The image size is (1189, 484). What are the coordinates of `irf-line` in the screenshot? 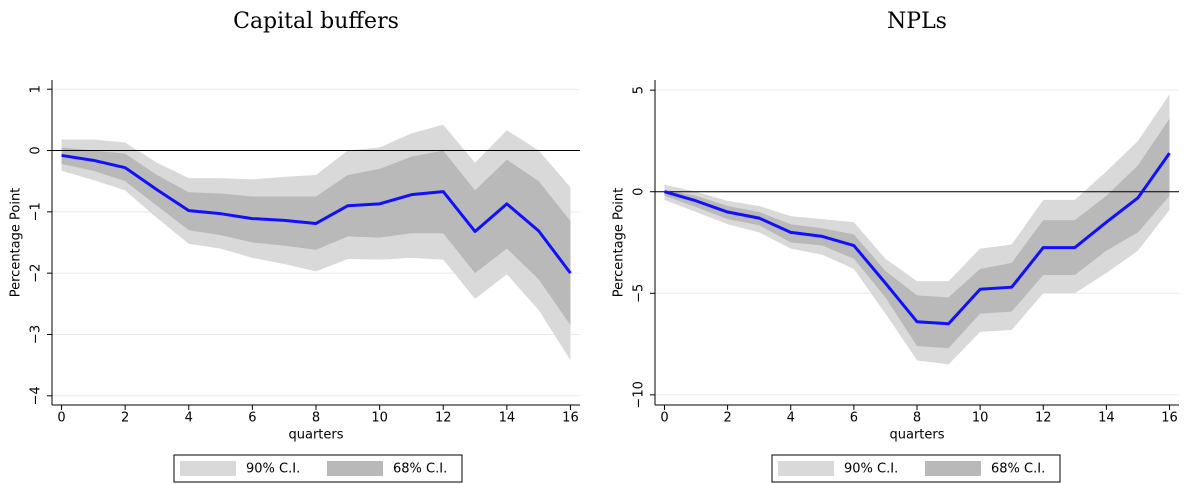 It's located at (316, 214).